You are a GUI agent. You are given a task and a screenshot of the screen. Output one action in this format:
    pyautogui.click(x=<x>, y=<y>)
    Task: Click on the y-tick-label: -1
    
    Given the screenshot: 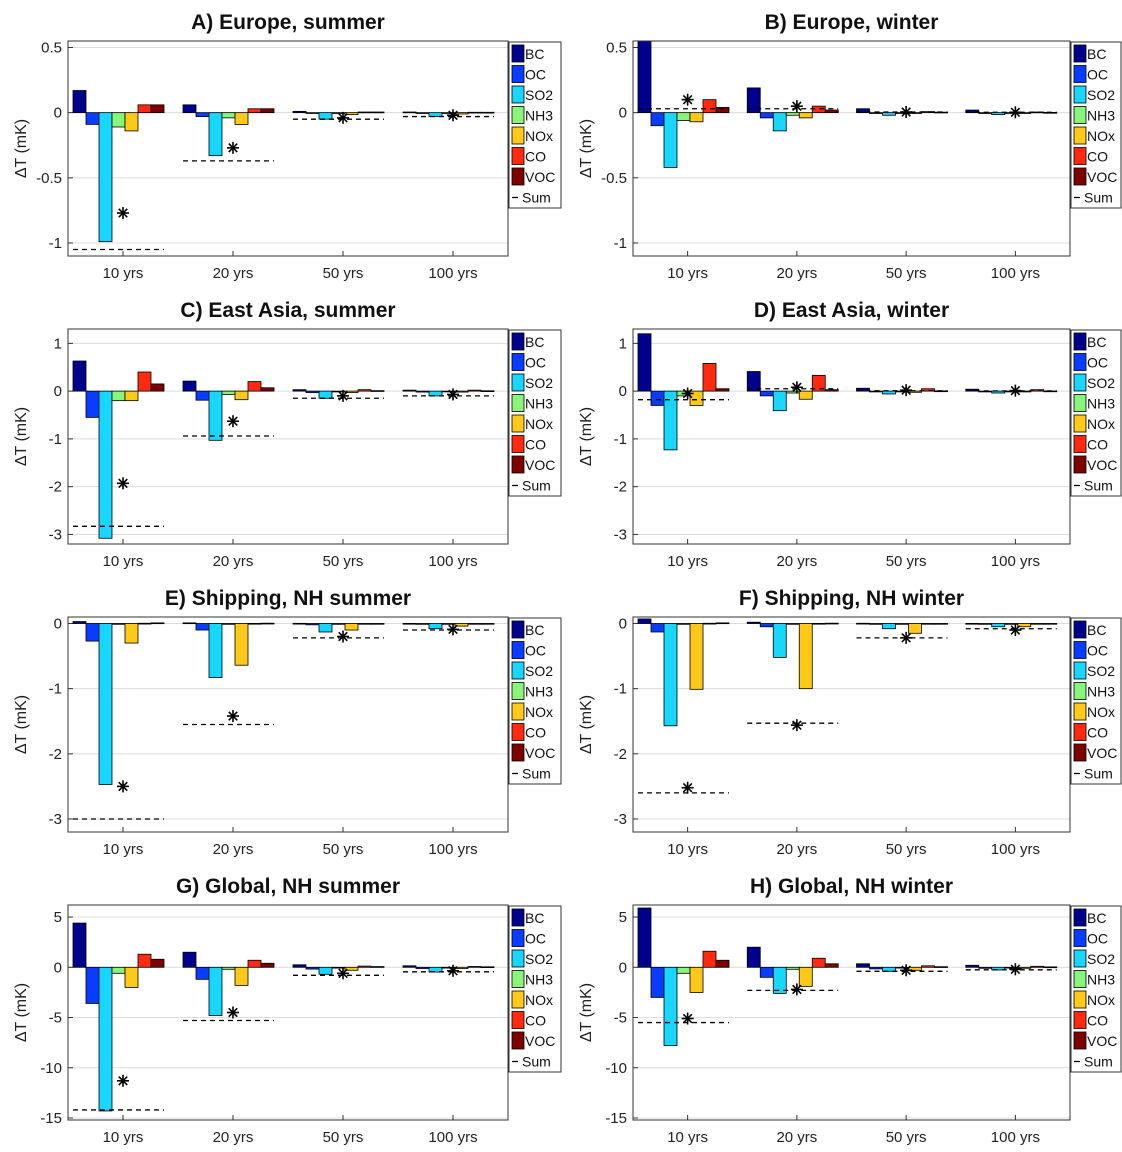 What is the action you would take?
    pyautogui.click(x=620, y=439)
    